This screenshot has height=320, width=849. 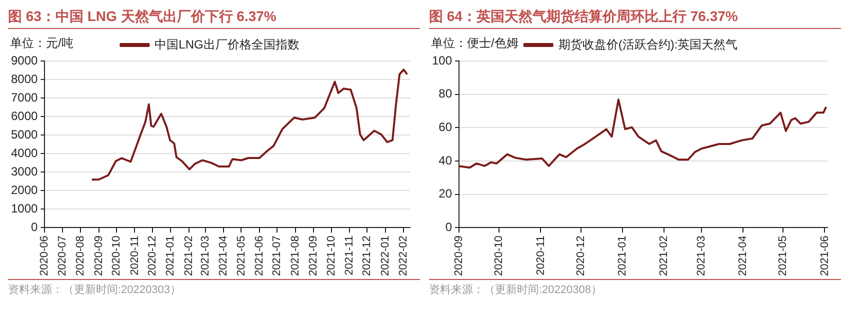 I want to click on legend-label: 中国LNG出厂价格全国指数, so click(x=227, y=44).